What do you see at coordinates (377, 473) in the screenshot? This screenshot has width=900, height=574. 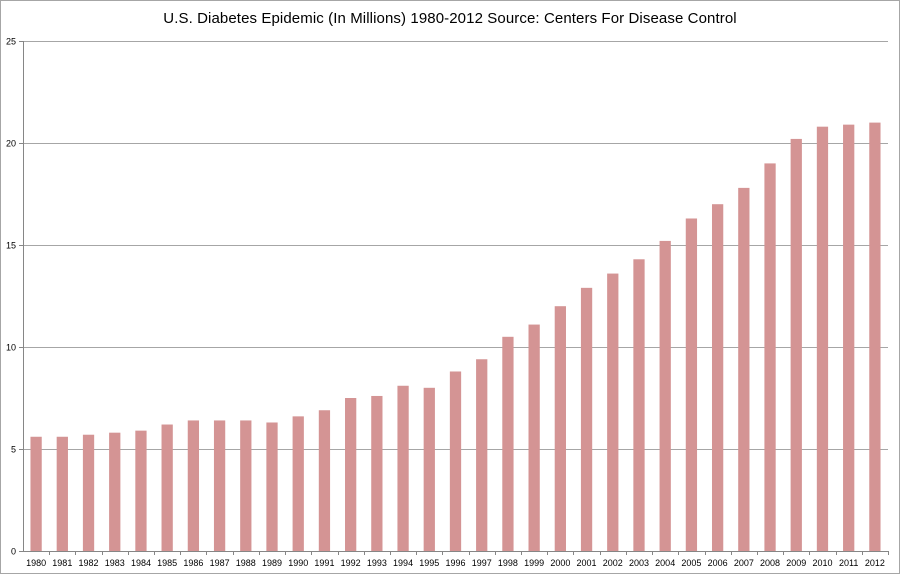 I see `bar-1993` at bounding box center [377, 473].